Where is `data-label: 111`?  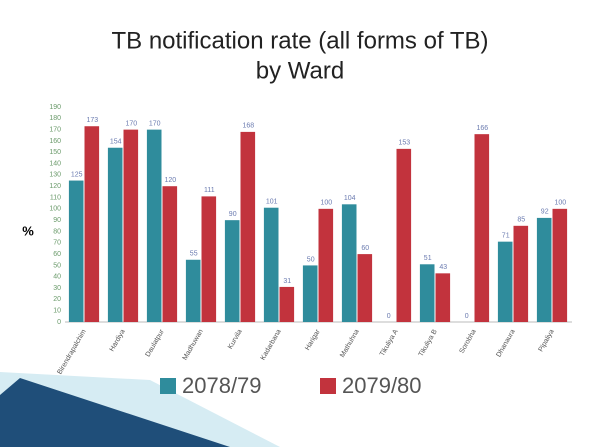 data-label: 111 is located at coordinates (209, 190).